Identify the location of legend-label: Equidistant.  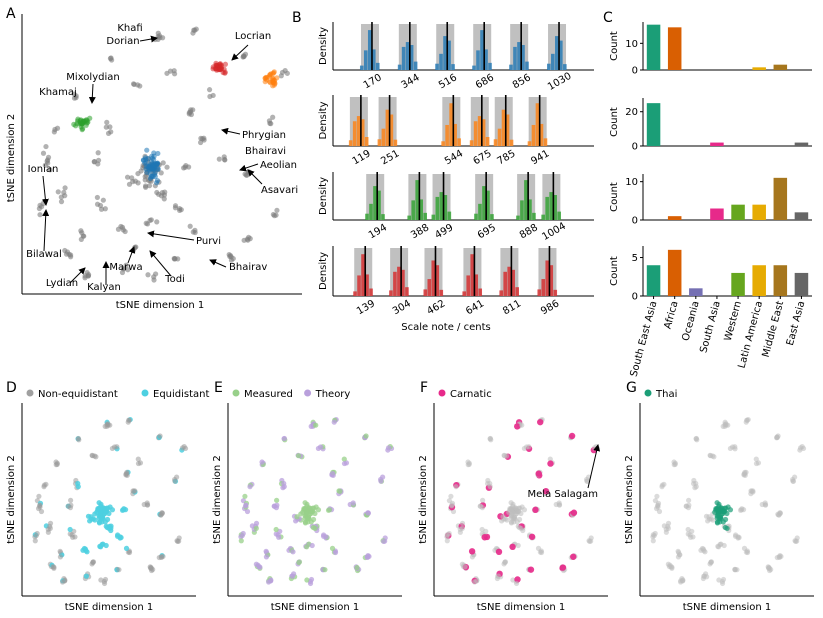
(181, 394).